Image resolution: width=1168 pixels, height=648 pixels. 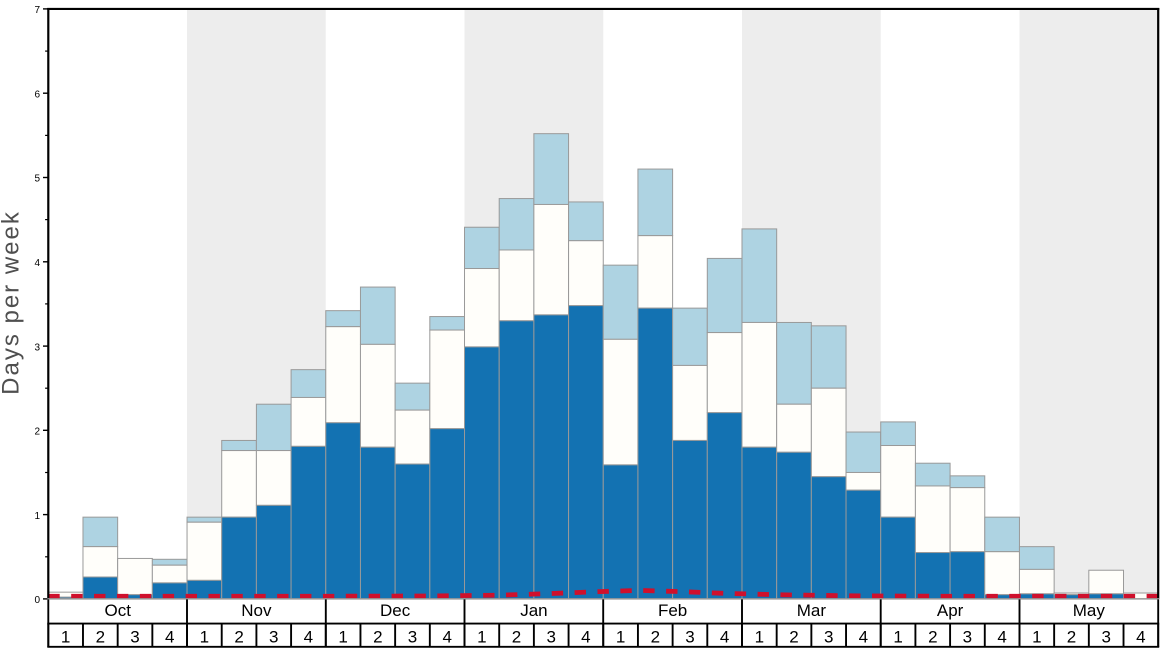 What do you see at coordinates (812, 610) in the screenshot?
I see `svg-text: Mar` at bounding box center [812, 610].